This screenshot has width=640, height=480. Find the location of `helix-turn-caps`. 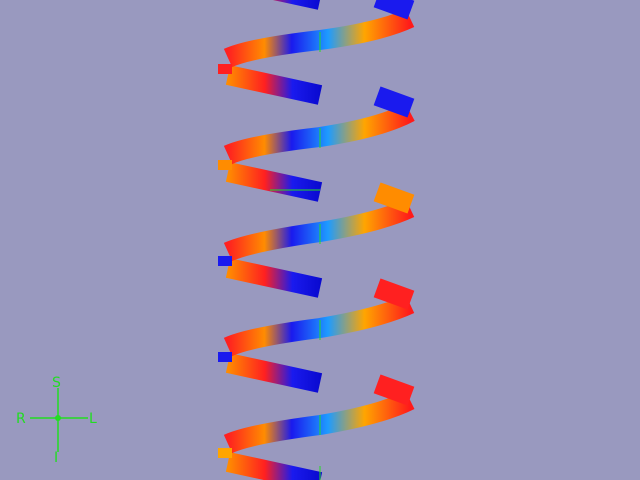

helix-turn-caps is located at coordinates (394, 203).